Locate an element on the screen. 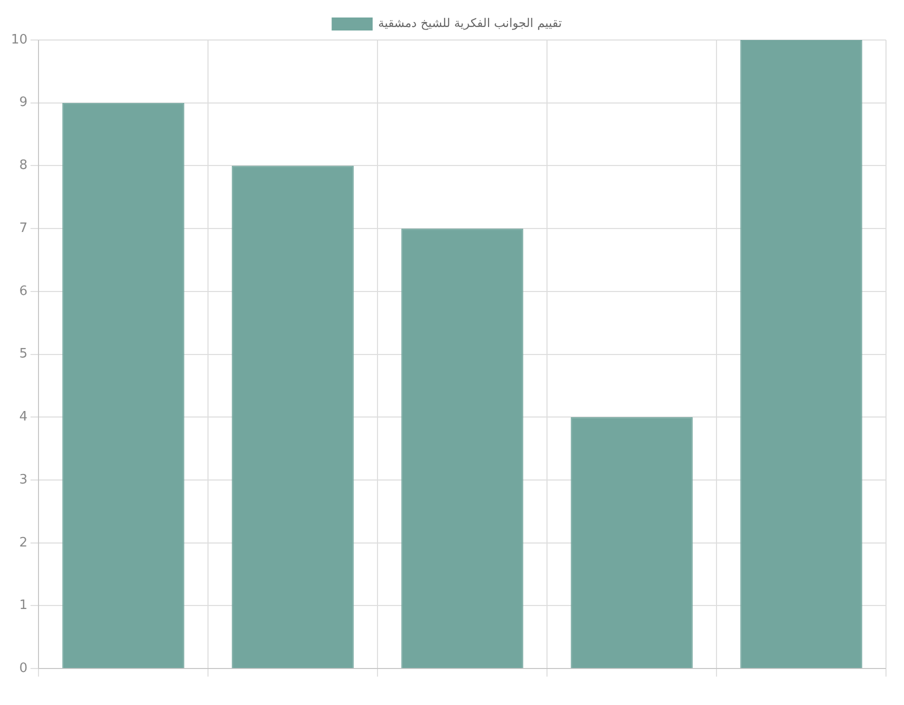  legend-label: تقييم الجوانب الفكرية للشيخ دمشقية is located at coordinates (470, 23).